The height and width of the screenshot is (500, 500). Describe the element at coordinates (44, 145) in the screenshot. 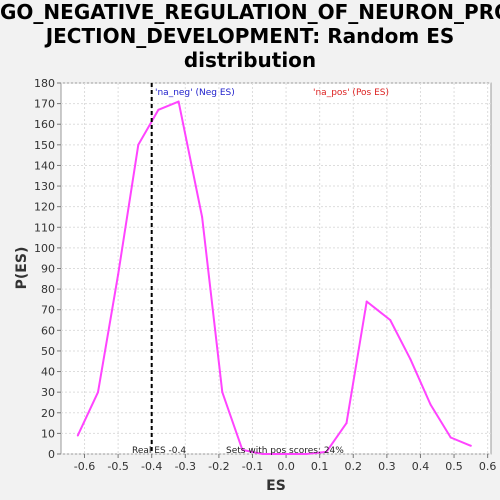

I see `y-tick-label: 150` at that location.